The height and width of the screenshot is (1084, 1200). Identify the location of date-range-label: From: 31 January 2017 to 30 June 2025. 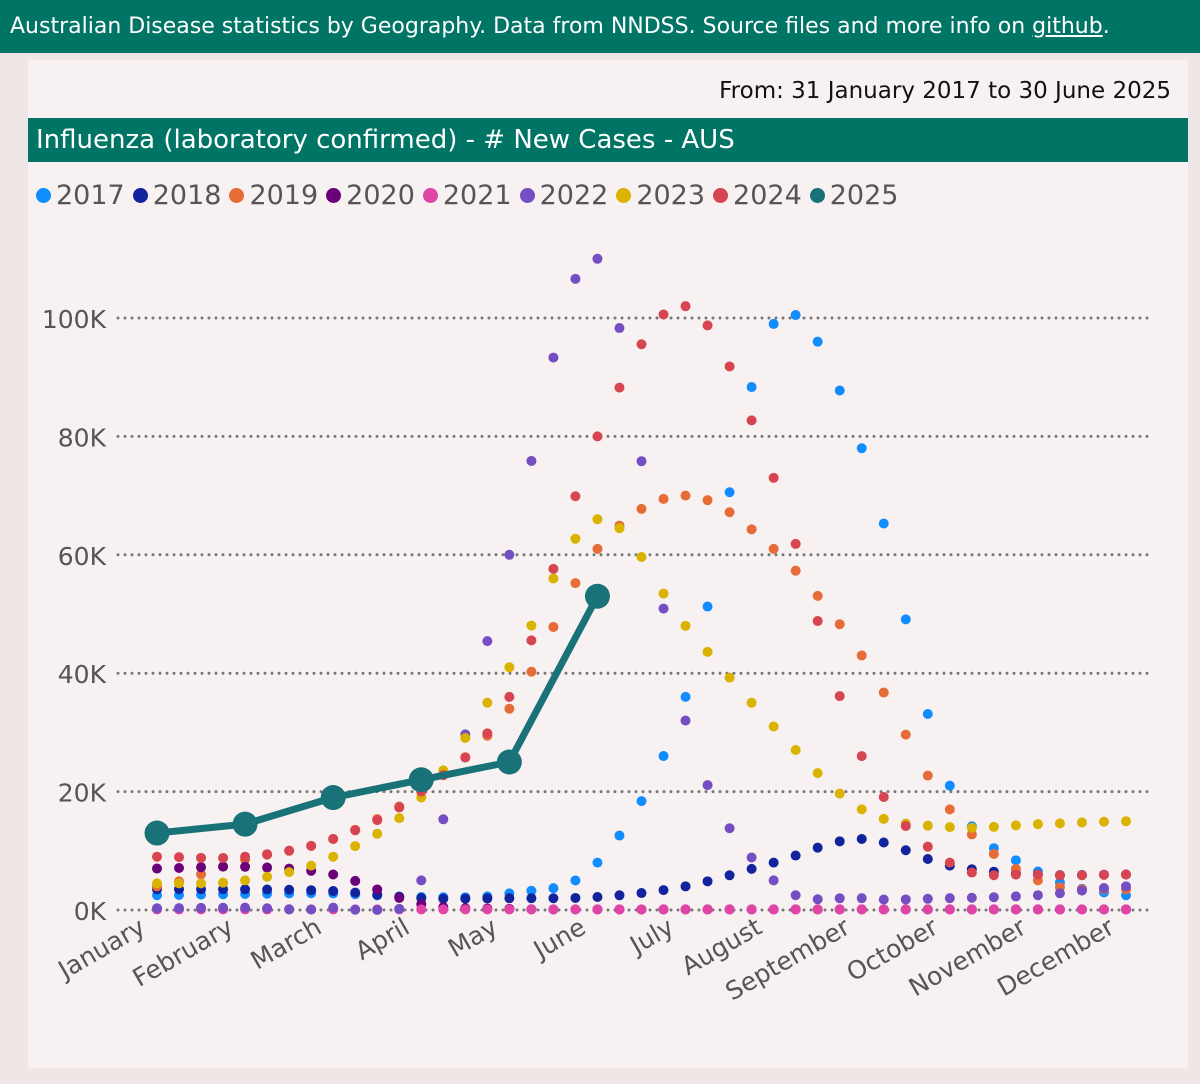
(945, 91).